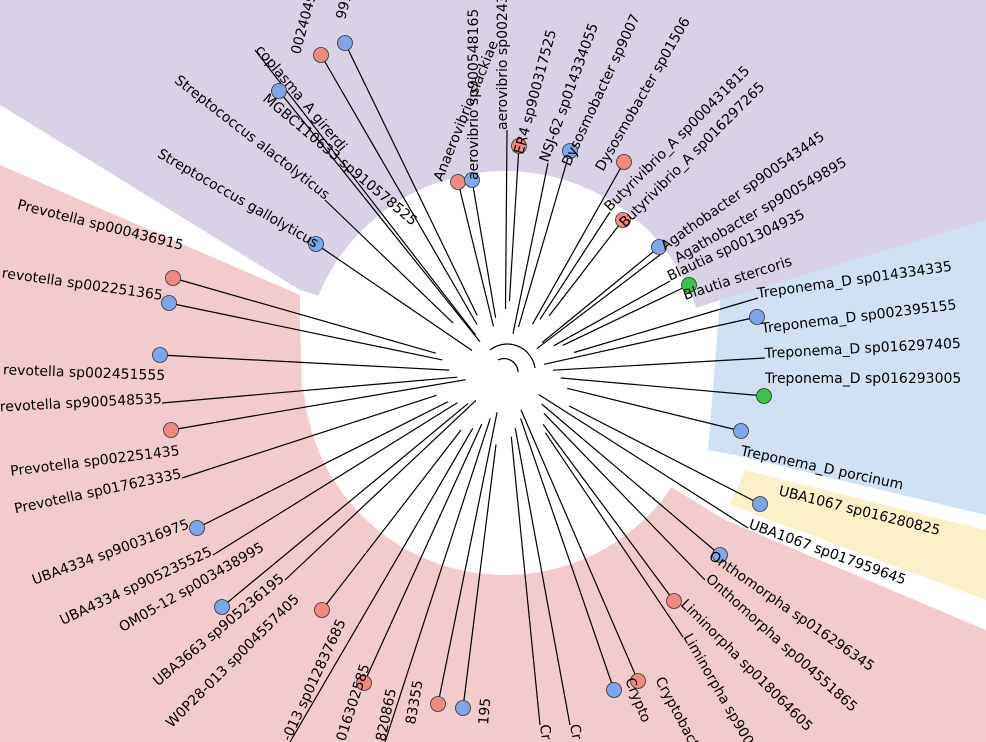 This screenshot has height=742, width=986. Describe the element at coordinates (862, 379) in the screenshot. I see `tip-label: Treponema_D sp016293005` at that location.